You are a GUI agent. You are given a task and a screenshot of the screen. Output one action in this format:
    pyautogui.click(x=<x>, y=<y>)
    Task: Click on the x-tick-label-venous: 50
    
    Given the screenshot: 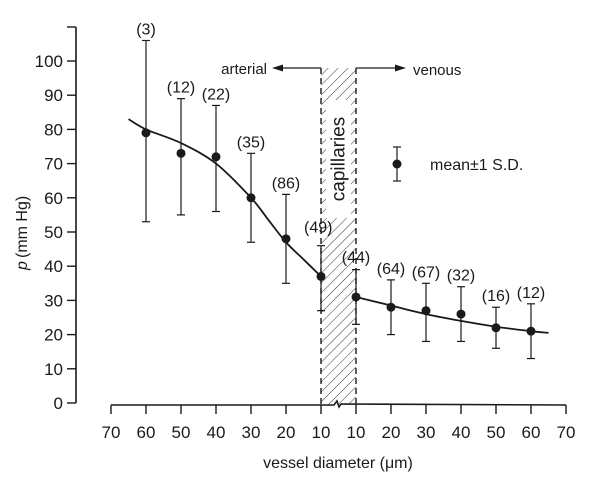 What is the action you would take?
    pyautogui.click(x=496, y=432)
    